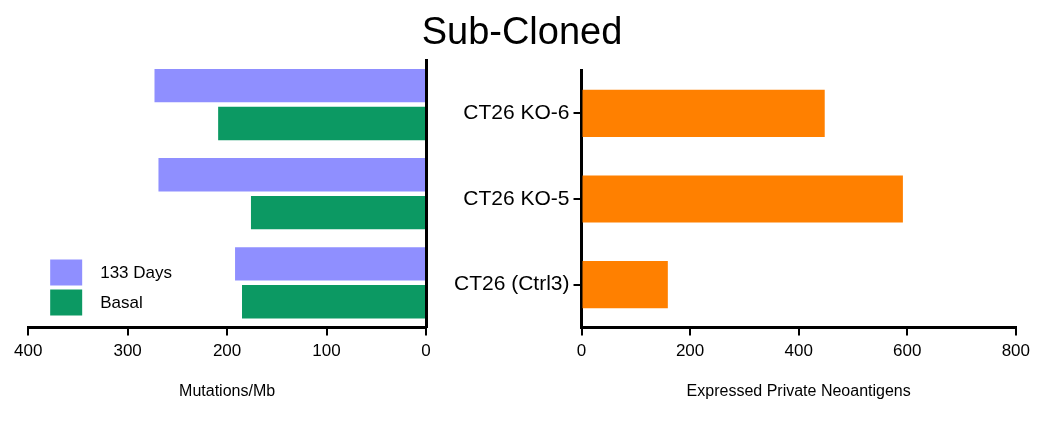 Image resolution: width=1044 pixels, height=421 pixels. Describe the element at coordinates (516, 197) in the screenshot. I see `y-tick-label: CT26 KO-5` at that location.